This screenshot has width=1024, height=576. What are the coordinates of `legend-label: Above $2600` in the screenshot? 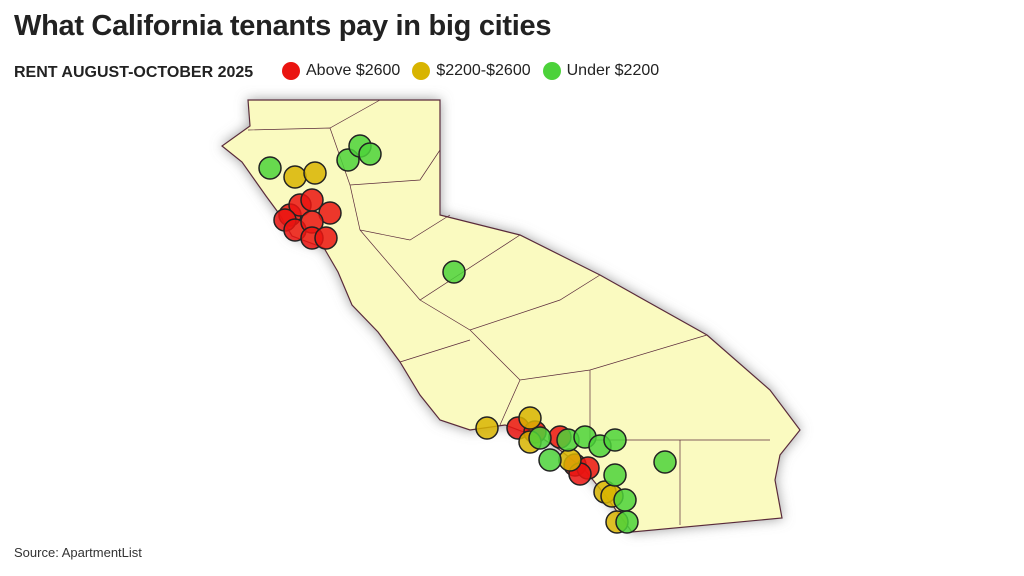 It's located at (353, 70).